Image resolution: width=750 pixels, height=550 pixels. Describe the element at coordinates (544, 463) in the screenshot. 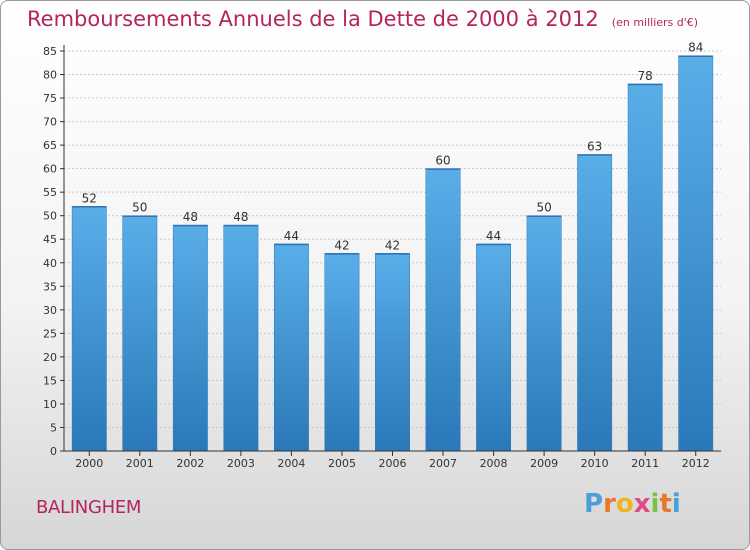

I see `x-tick-label: 2009` at that location.